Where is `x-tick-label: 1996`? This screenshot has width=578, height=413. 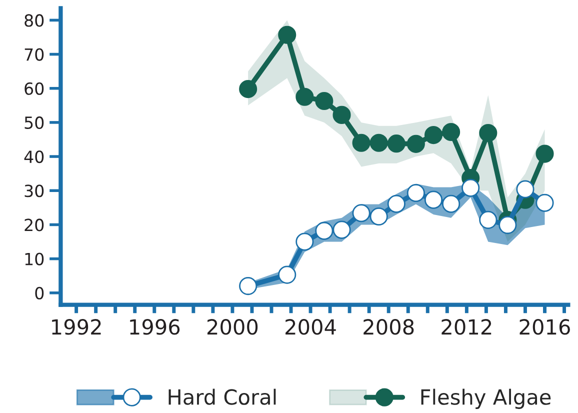 x-tick-label: 1996 is located at coordinates (155, 327).